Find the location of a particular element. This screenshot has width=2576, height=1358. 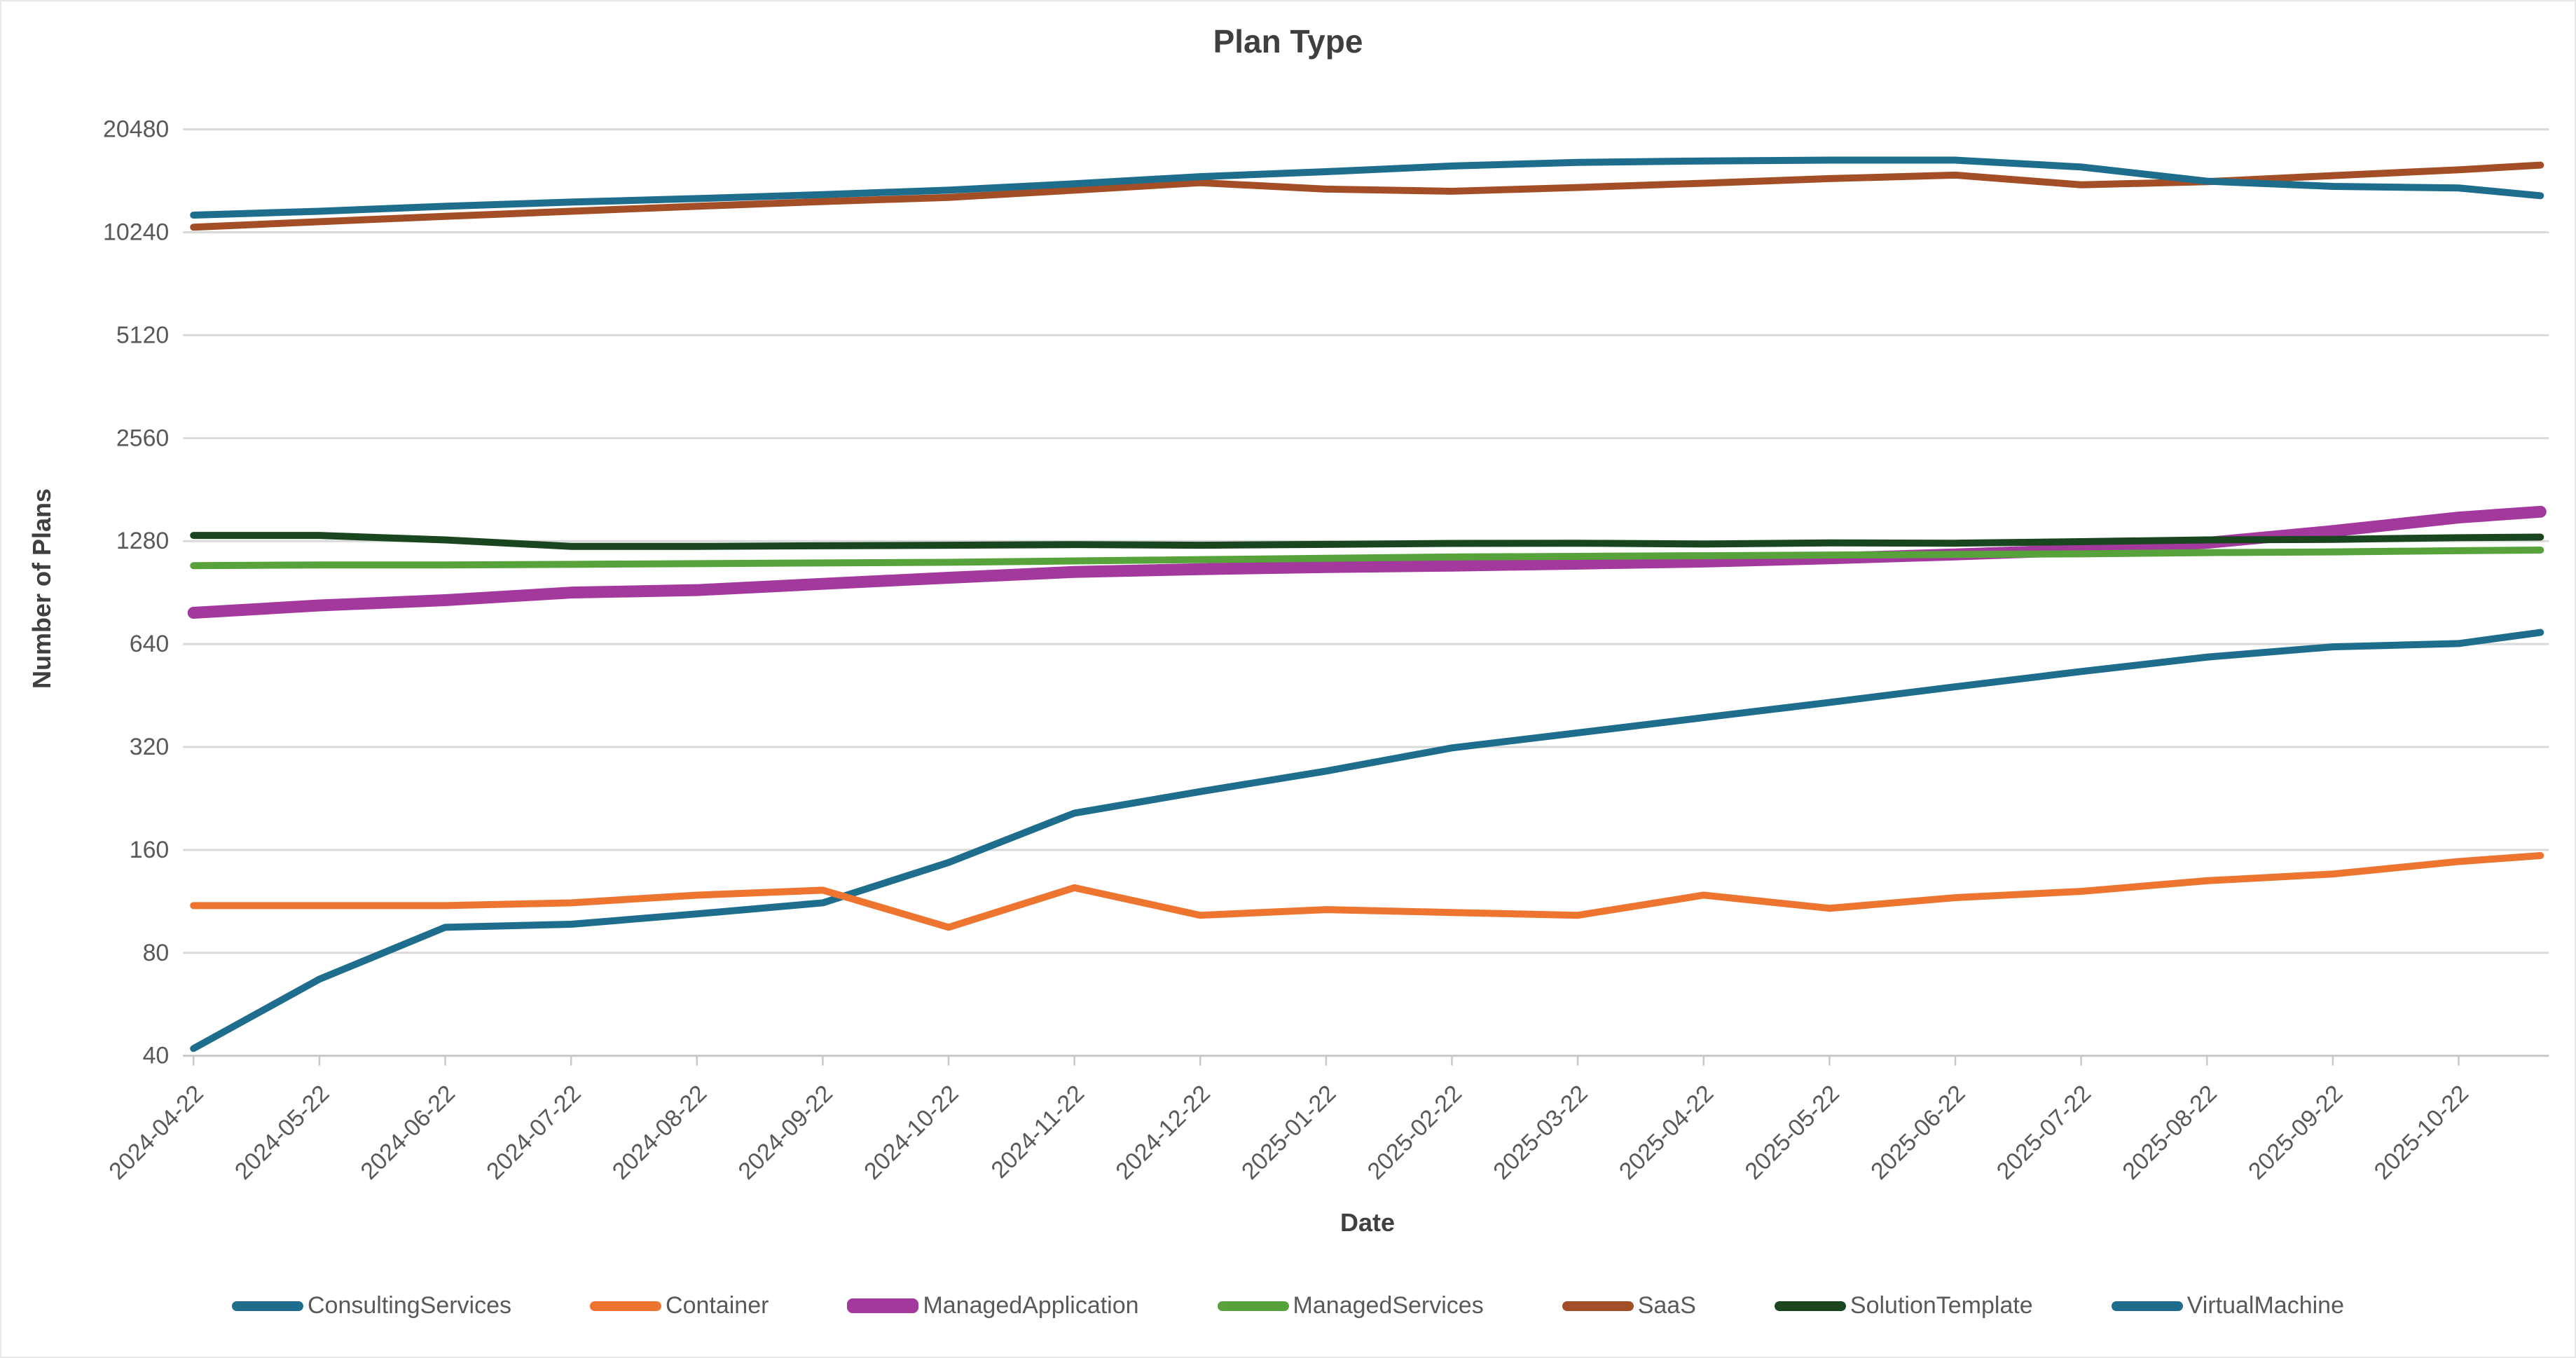

y-tick-labels: 40 80 160 320 640 1280 2560 5120 10240 20480 is located at coordinates (136, 592).